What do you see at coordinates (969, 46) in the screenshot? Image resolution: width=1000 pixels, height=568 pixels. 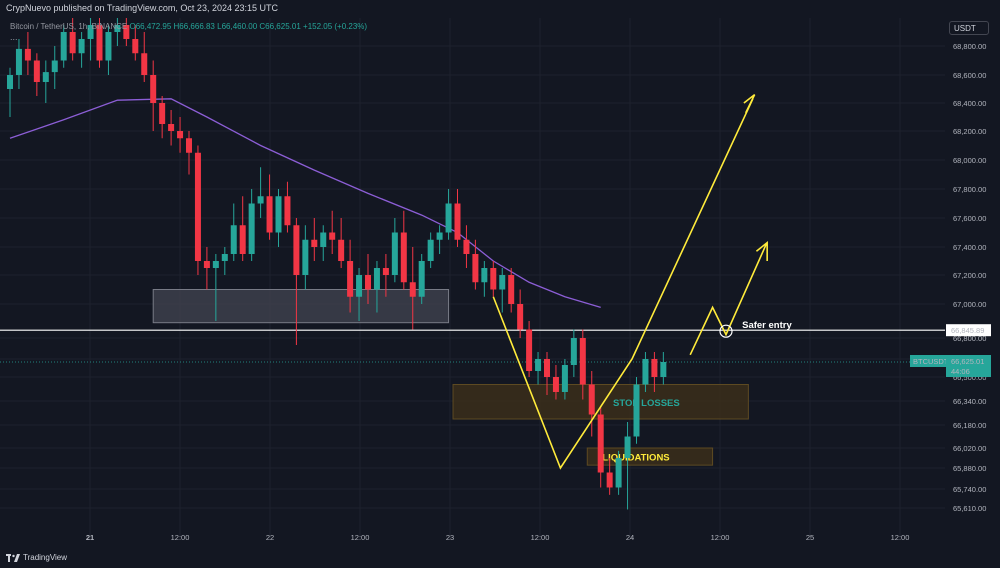 I see `price-tick-label: 68,800.00` at bounding box center [969, 46].